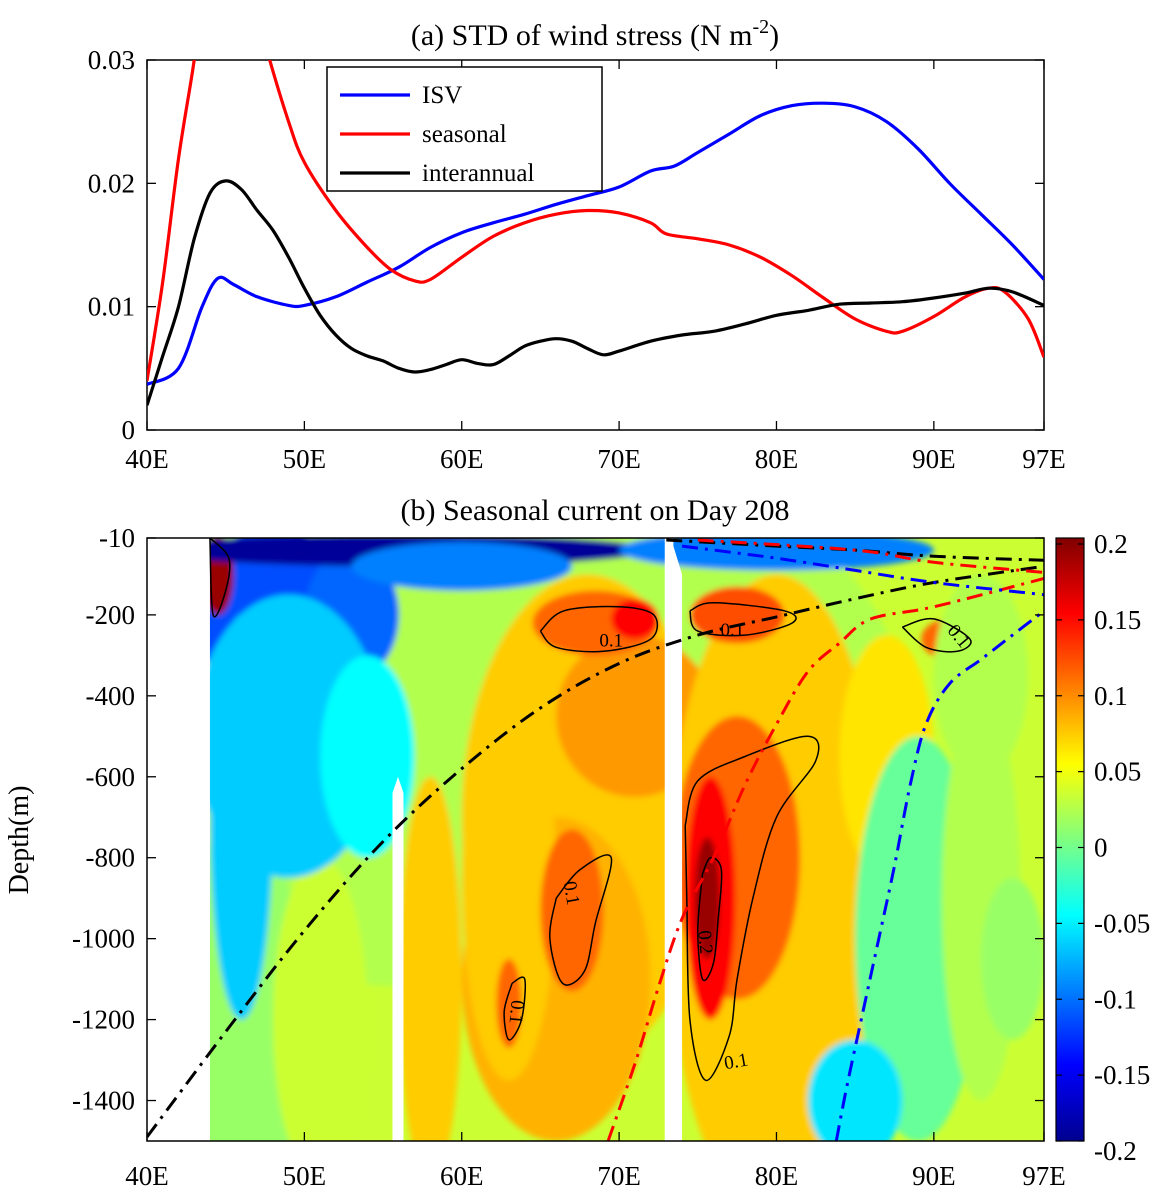 Image resolution: width=1163 pixels, height=1200 pixels. Describe the element at coordinates (111, 858) in the screenshot. I see `panel-b-ytick-label: -800` at that location.